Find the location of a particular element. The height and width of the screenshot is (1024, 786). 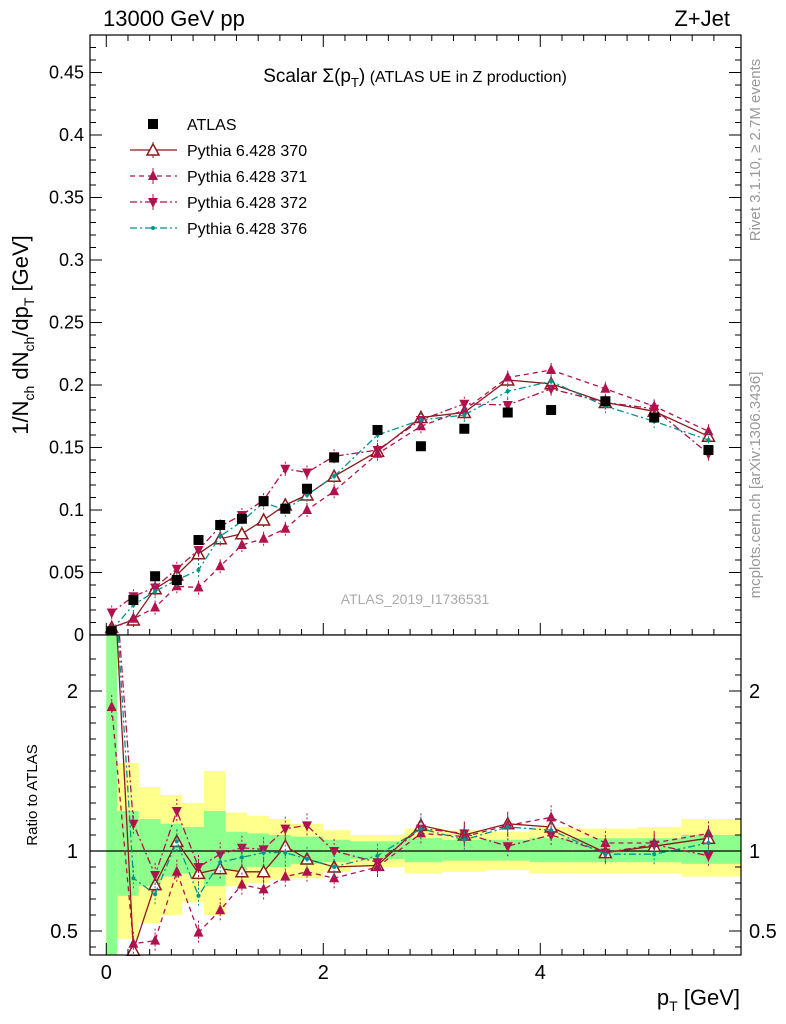

main-y-axis-label: 1/Nch dNch/dpT [GeV] is located at coordinates (22, 335).